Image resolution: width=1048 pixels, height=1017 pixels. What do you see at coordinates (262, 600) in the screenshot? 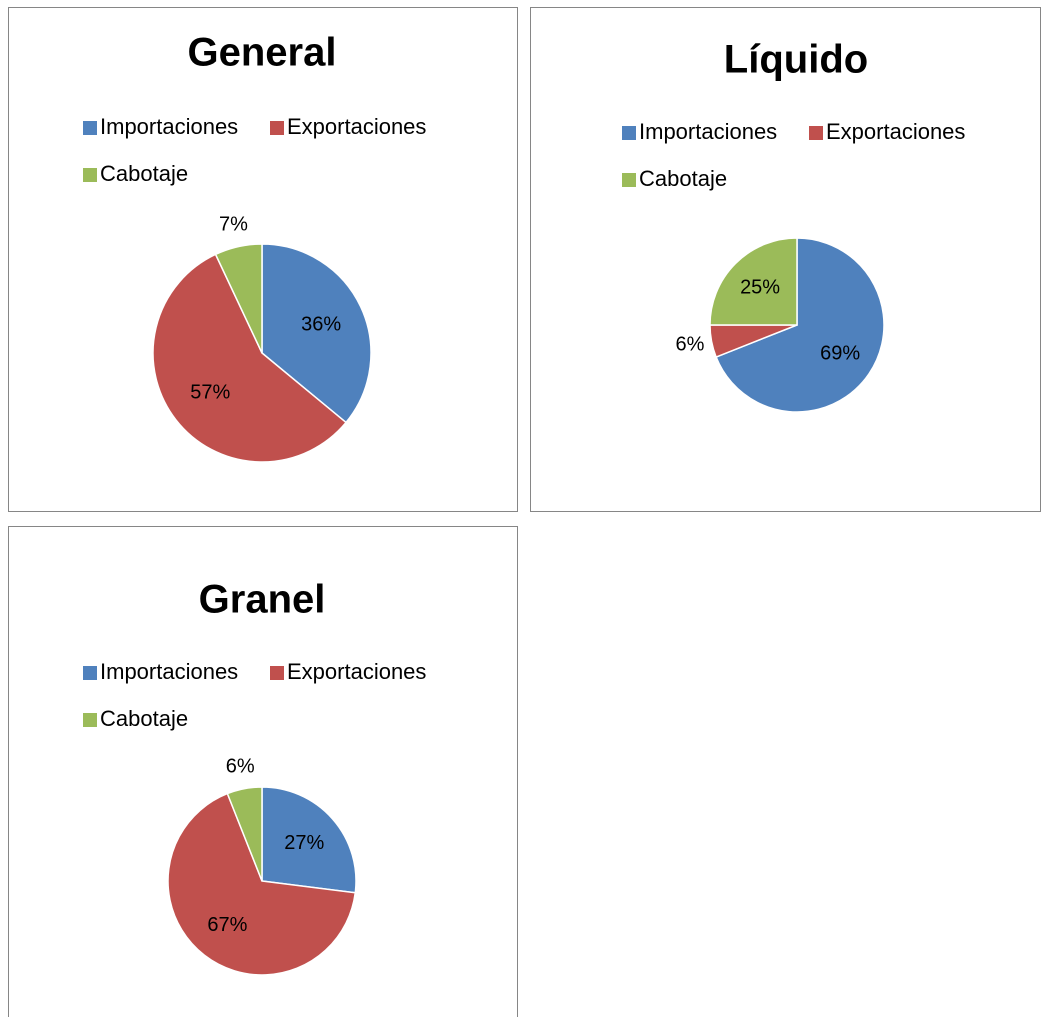
I see `chart-title: Granel` at bounding box center [262, 600].